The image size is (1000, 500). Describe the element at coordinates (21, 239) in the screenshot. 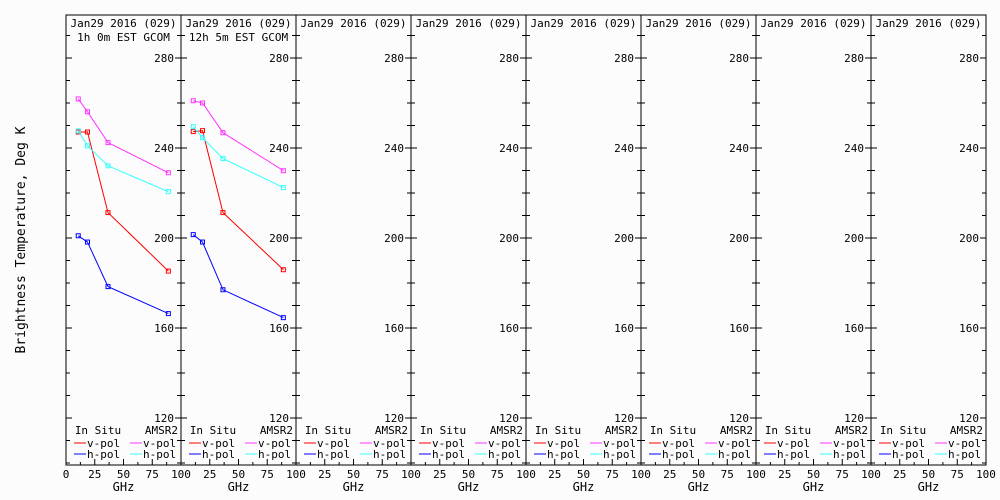

I see `y-axis-label: Brightness Temperature, Deg K` at that location.